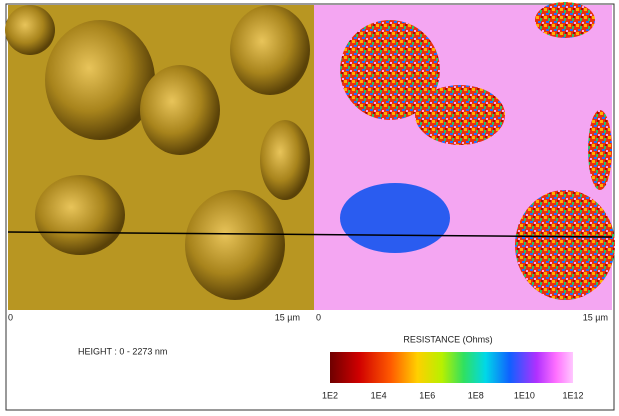 This screenshot has width=619, height=416. I want to click on colorbar-label: 1E6, so click(427, 395).